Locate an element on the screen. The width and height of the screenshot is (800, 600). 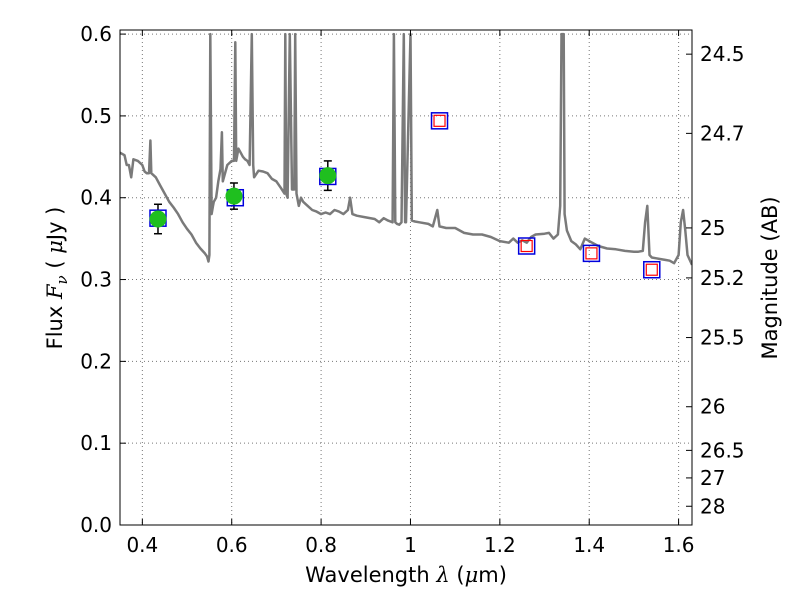
y-tick-label: 0.1 is located at coordinates (96, 443).